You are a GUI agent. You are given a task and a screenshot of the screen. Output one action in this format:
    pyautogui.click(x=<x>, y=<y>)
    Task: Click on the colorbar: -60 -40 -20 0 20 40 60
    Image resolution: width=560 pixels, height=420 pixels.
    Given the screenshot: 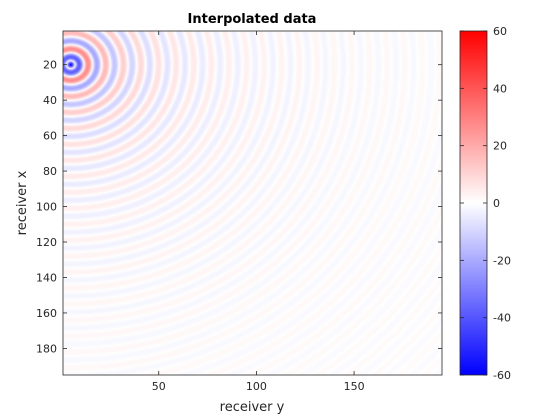 What is the action you would take?
    pyautogui.click(x=485, y=203)
    